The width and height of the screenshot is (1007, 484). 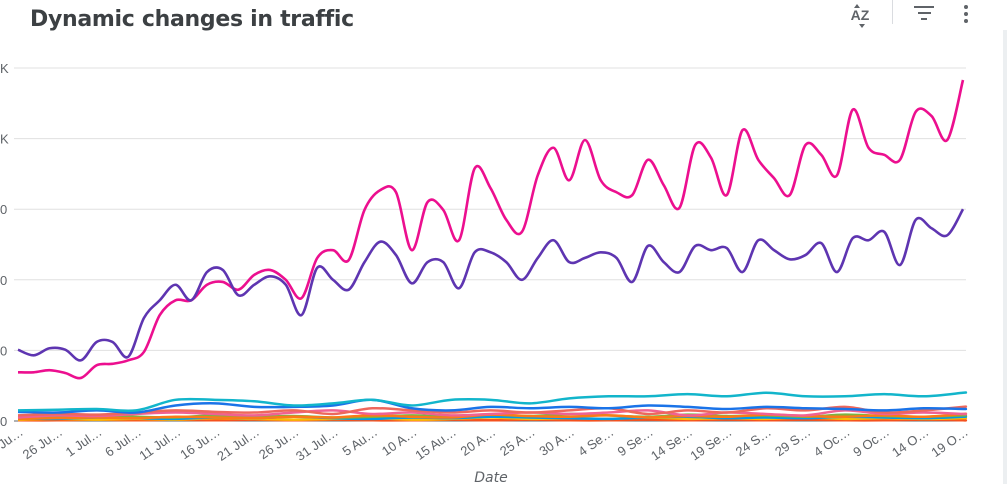 What do you see at coordinates (490, 477) in the screenshot?
I see `x-axis-title: Date` at bounding box center [490, 477].